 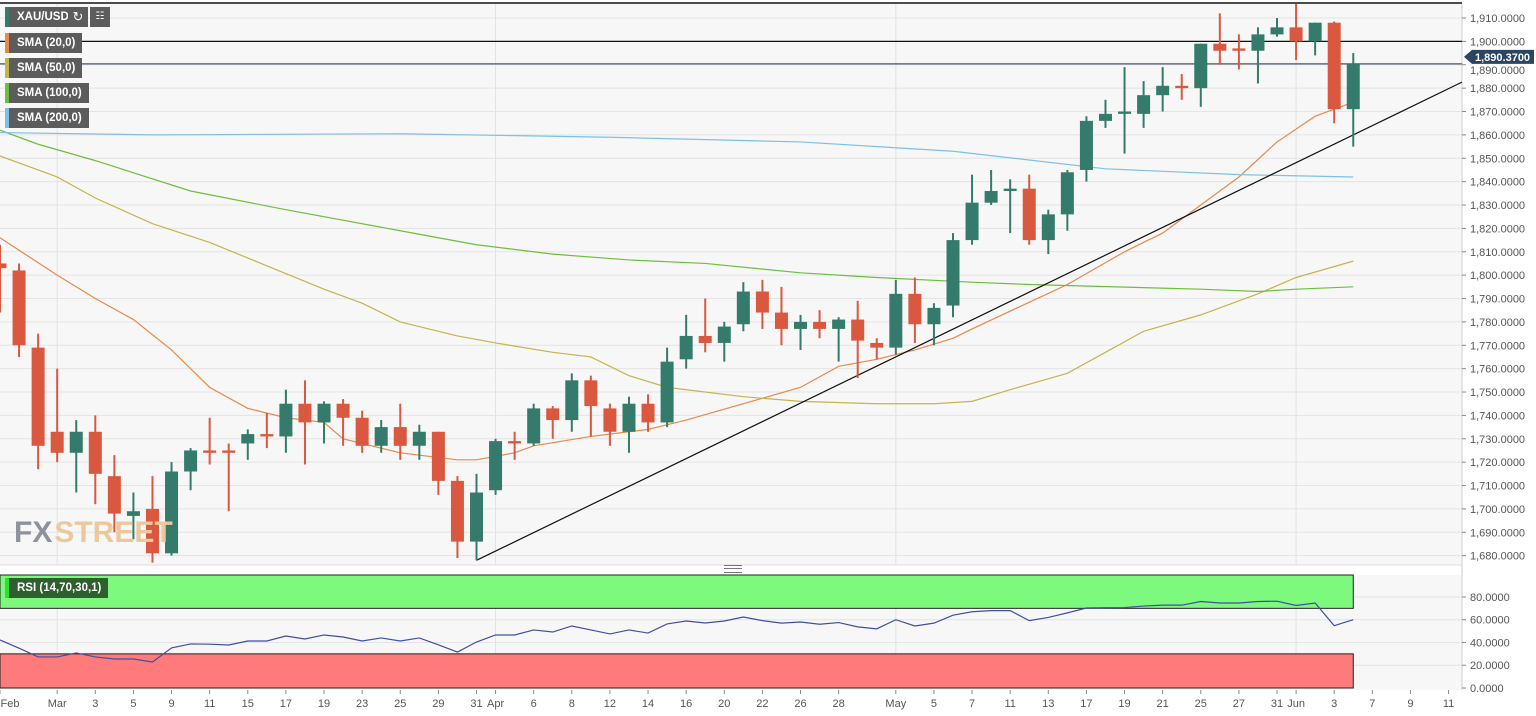 I want to click on fxstreet-watermark: FXSTREET, so click(x=93, y=533).